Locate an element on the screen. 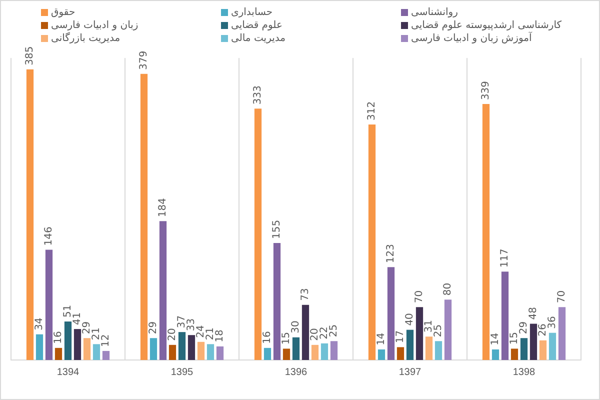 This screenshot has width=600, height=400. data-label: 34 is located at coordinates (40, 324).